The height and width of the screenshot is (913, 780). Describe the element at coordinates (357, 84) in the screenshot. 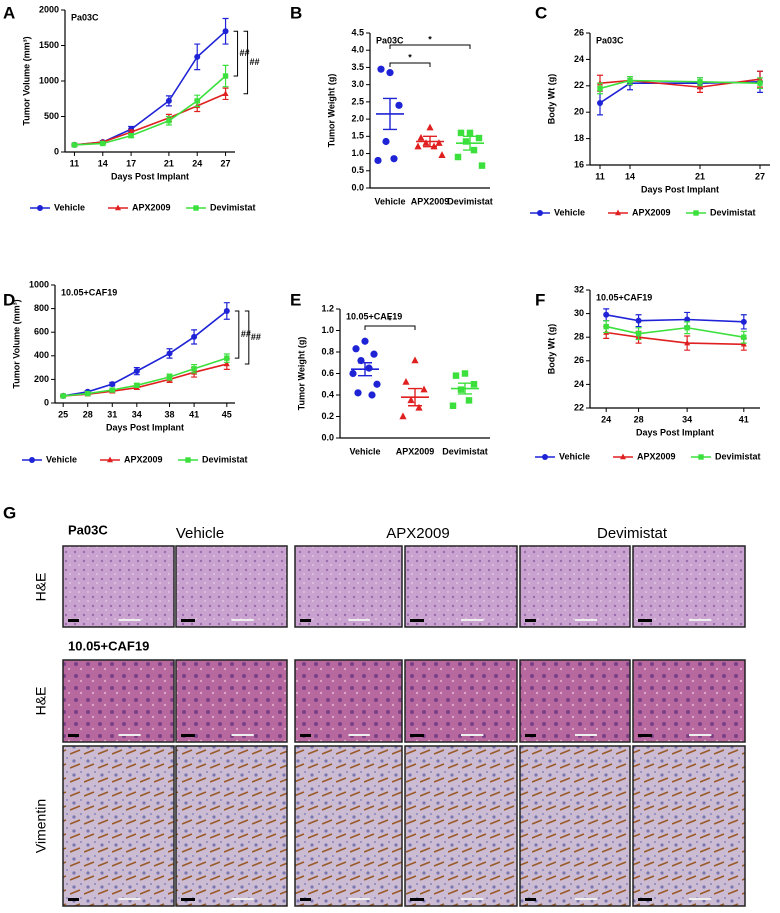

I see `y-tick-label: 3.0` at that location.